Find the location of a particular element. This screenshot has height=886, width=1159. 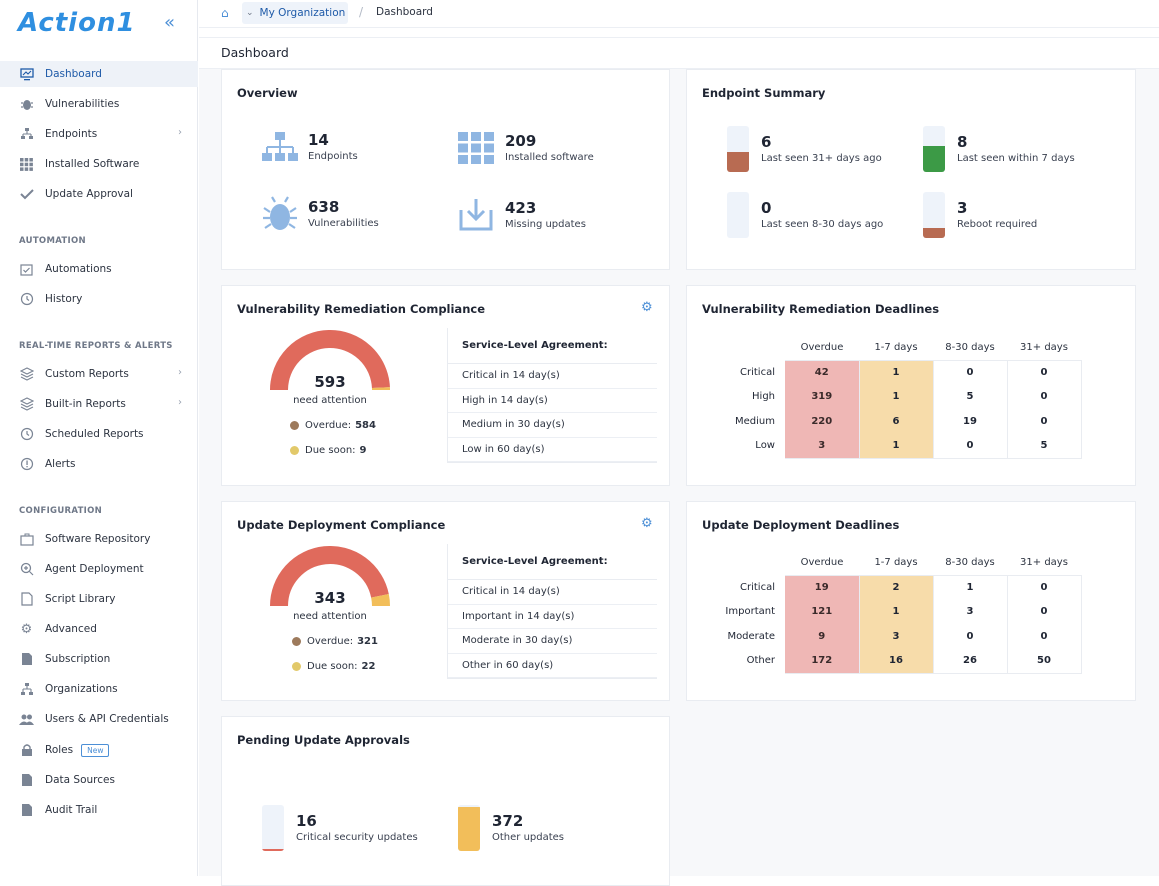

sidebar-item-scheduled-reports: Scheduled Reports is located at coordinates (99, 434).